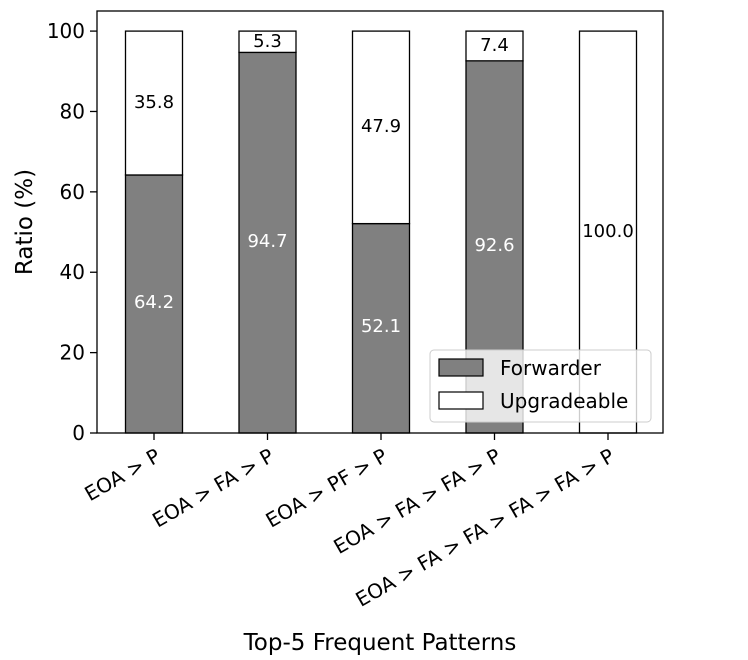  I want to click on y-tick-label-60: 60, so click(72, 192).